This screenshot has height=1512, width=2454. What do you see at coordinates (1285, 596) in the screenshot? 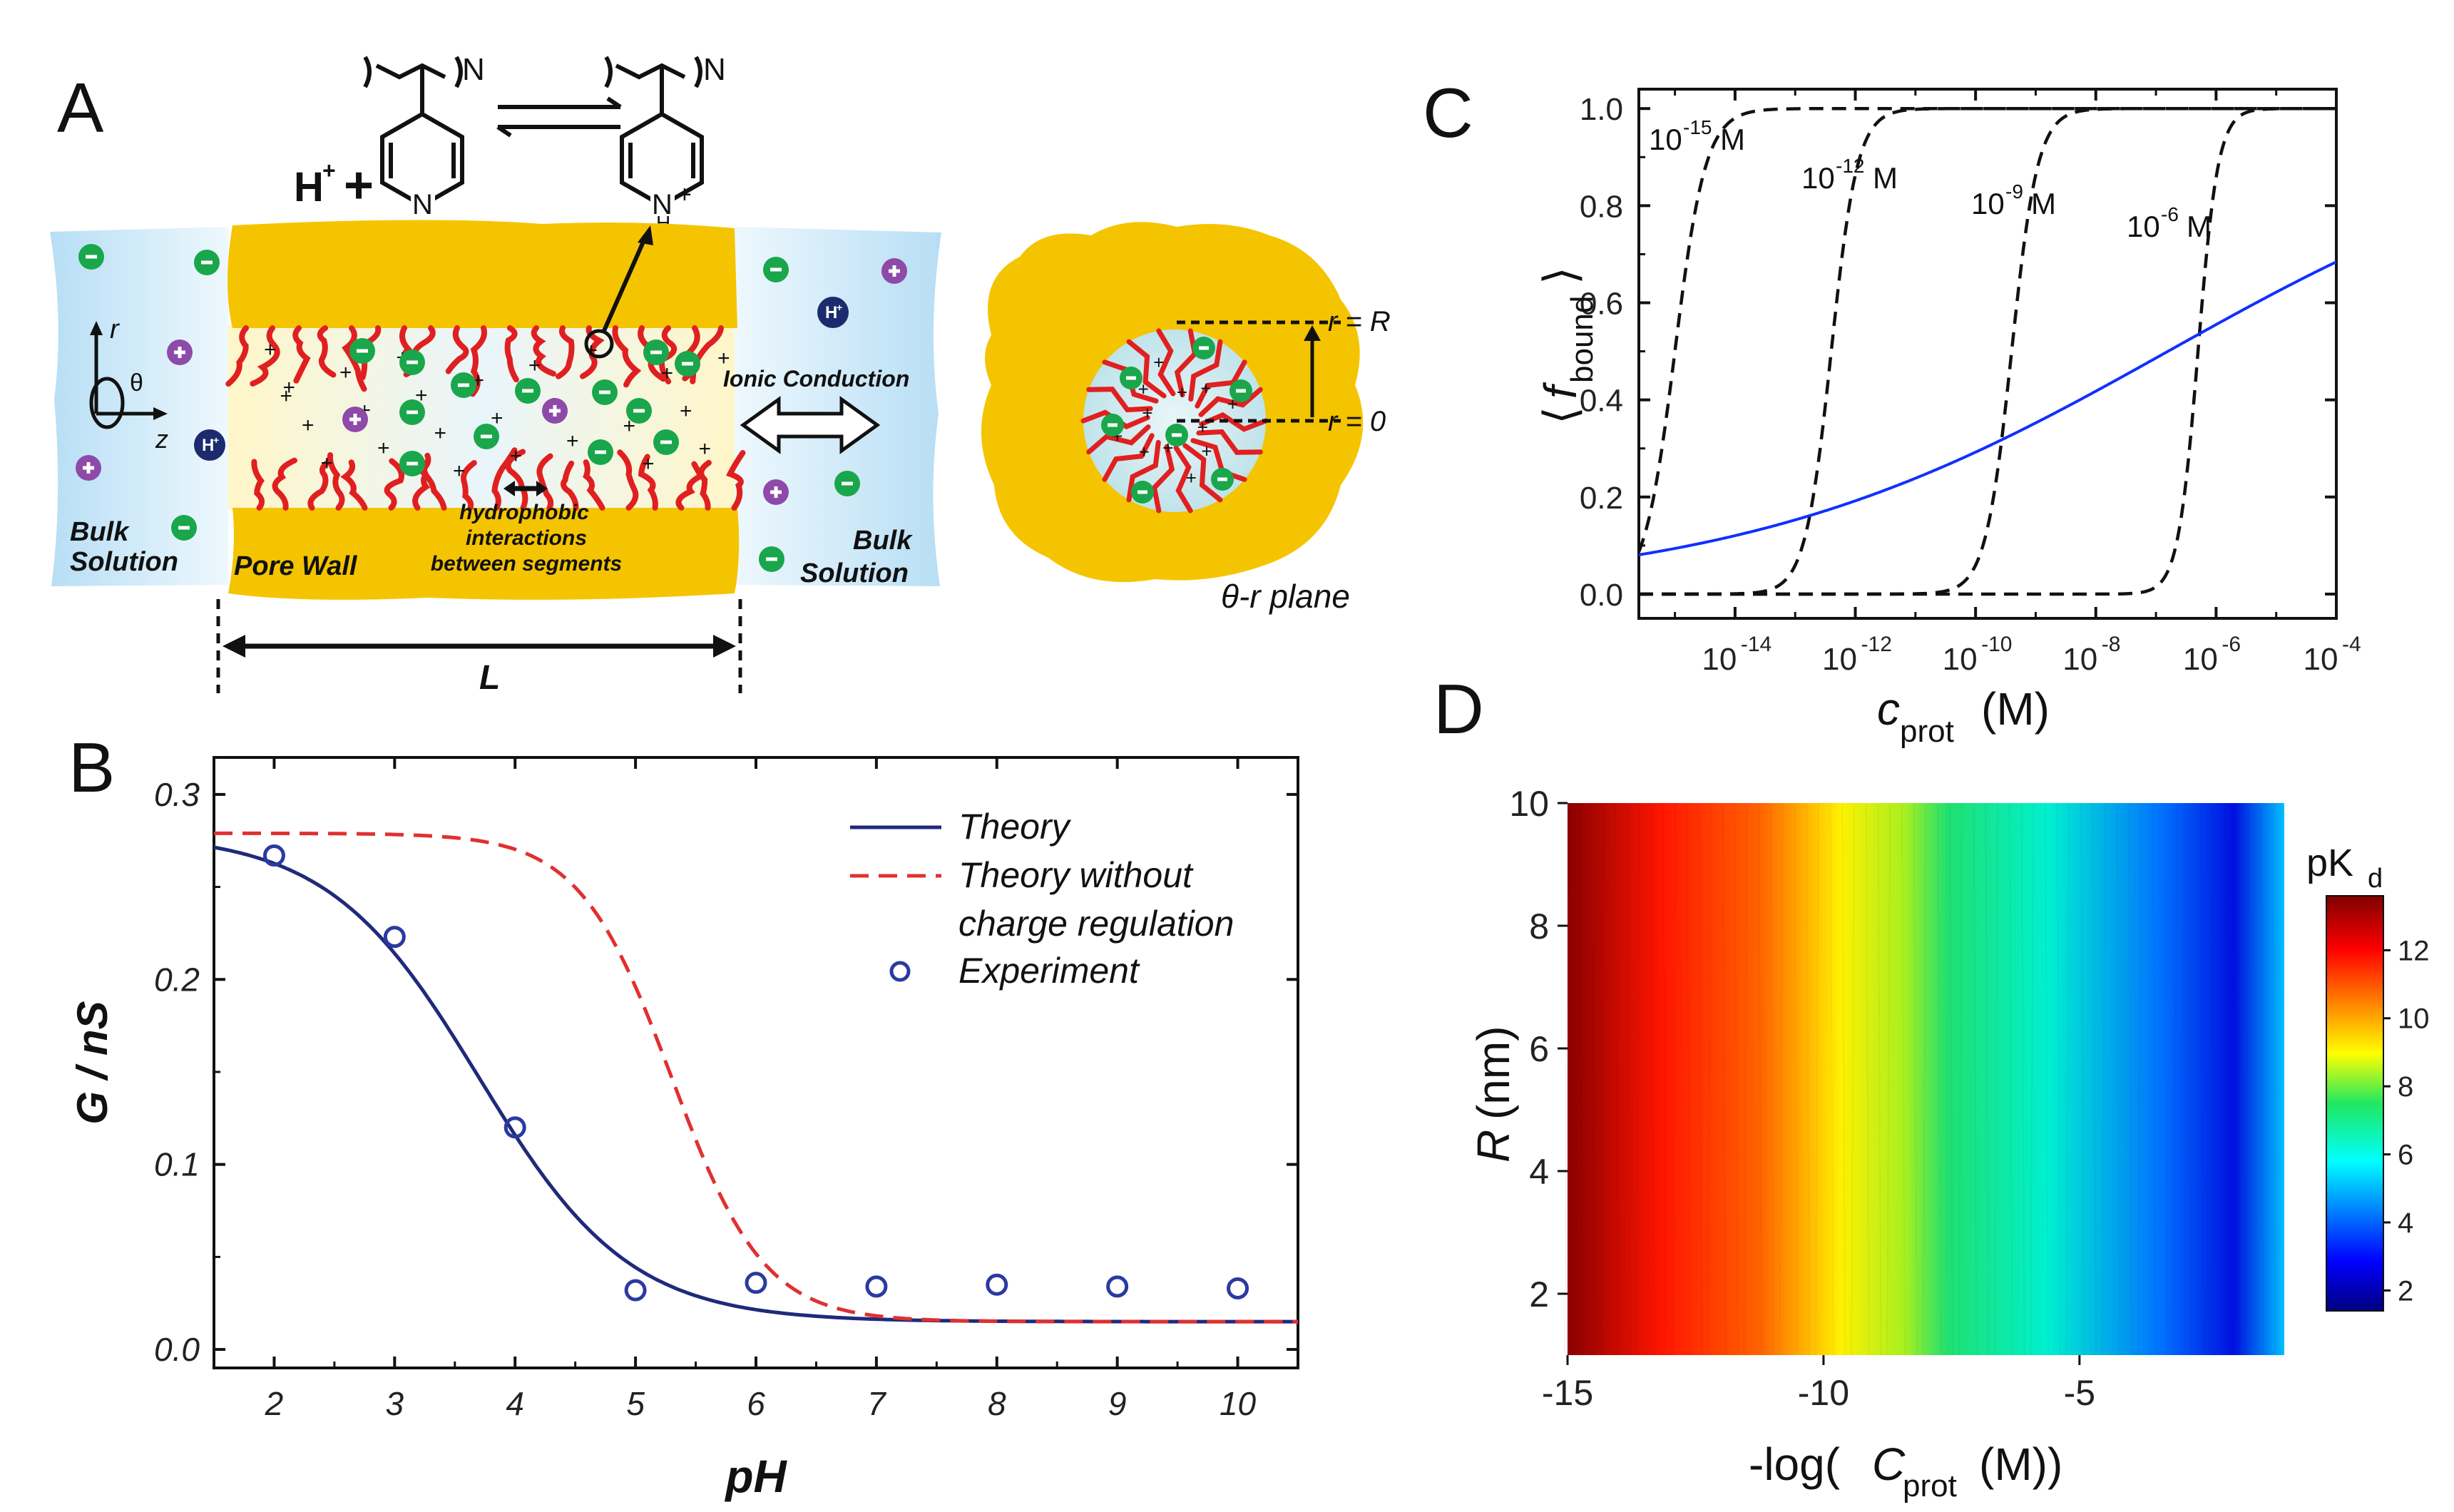
I see `theta-r-plane-label: θ-r plane` at bounding box center [1285, 596].